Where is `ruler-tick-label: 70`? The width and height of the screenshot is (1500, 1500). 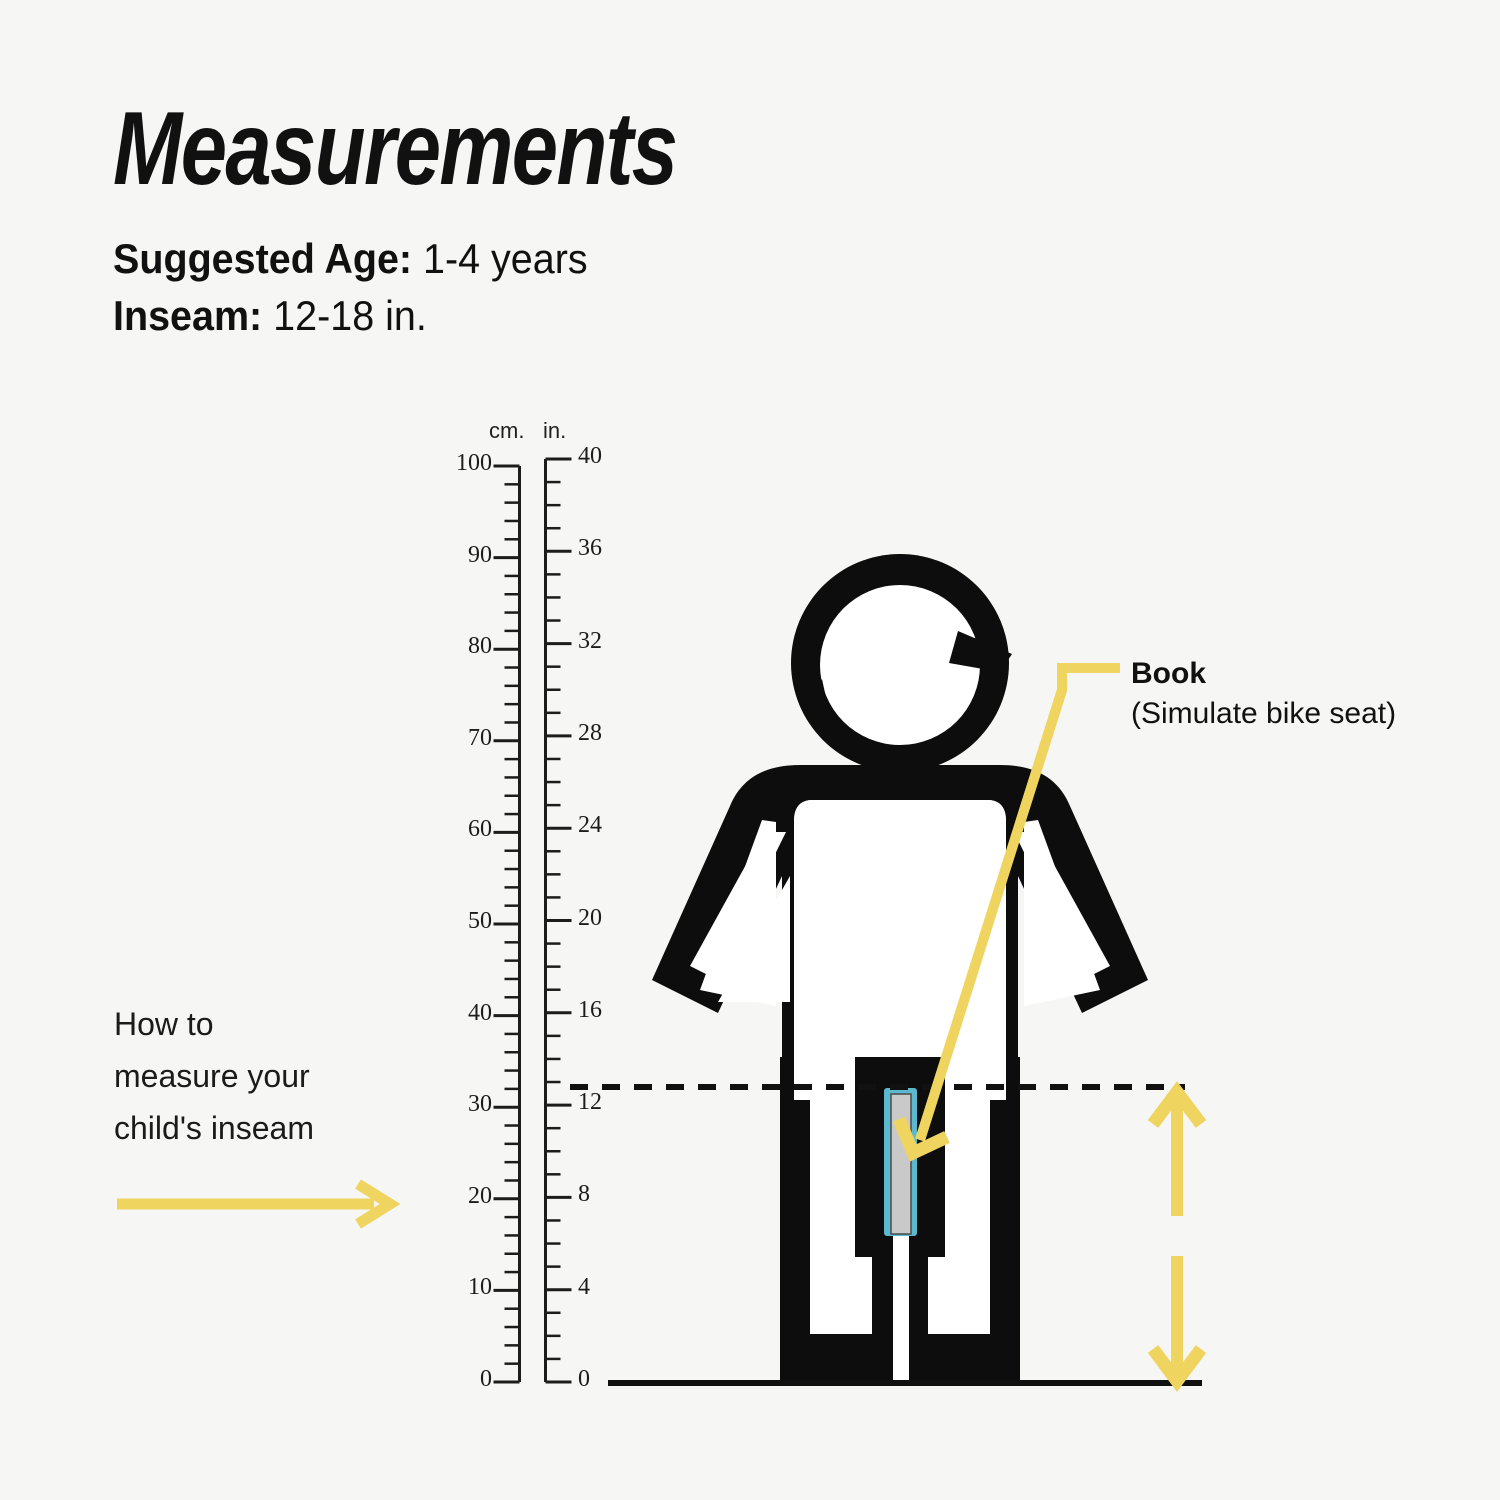
ruler-tick-label: 70 is located at coordinates (480, 737).